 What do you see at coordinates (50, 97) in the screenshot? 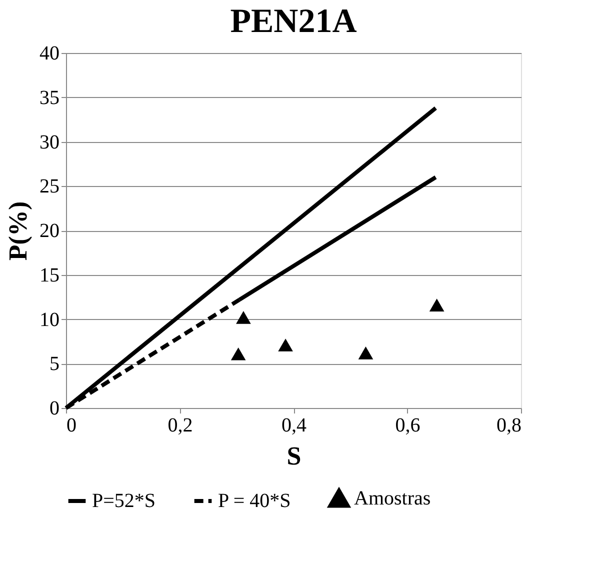
I see `y-tick-label: 35` at bounding box center [50, 97].